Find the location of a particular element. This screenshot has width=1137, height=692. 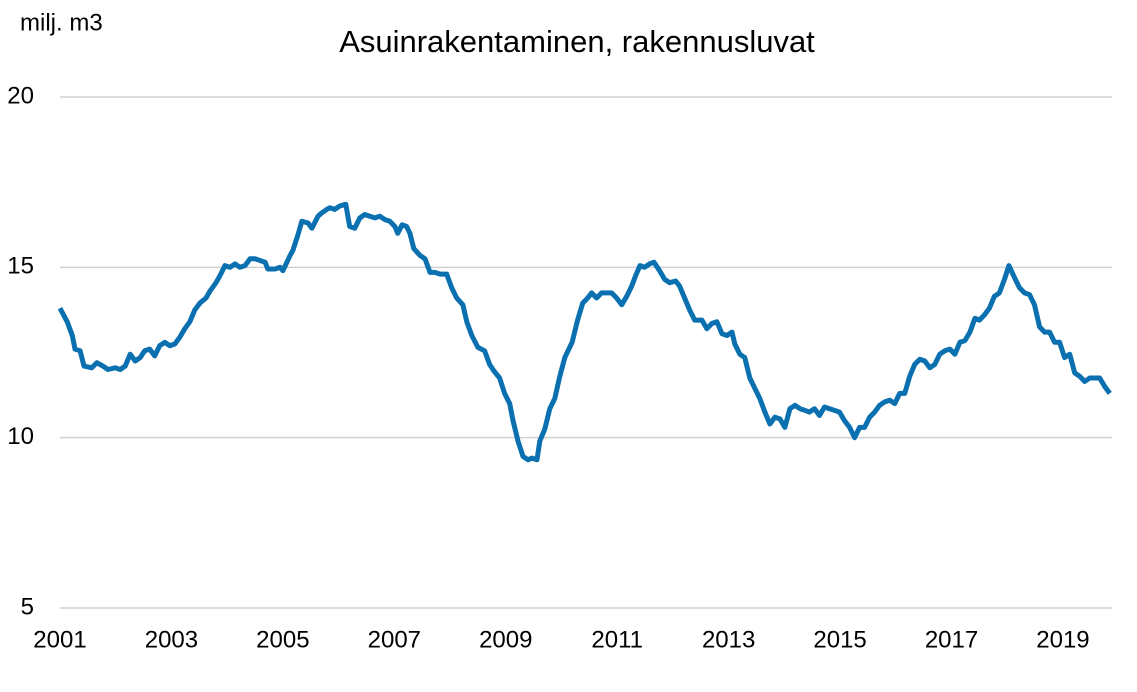

x-tick-label: 2001 is located at coordinates (59, 639).